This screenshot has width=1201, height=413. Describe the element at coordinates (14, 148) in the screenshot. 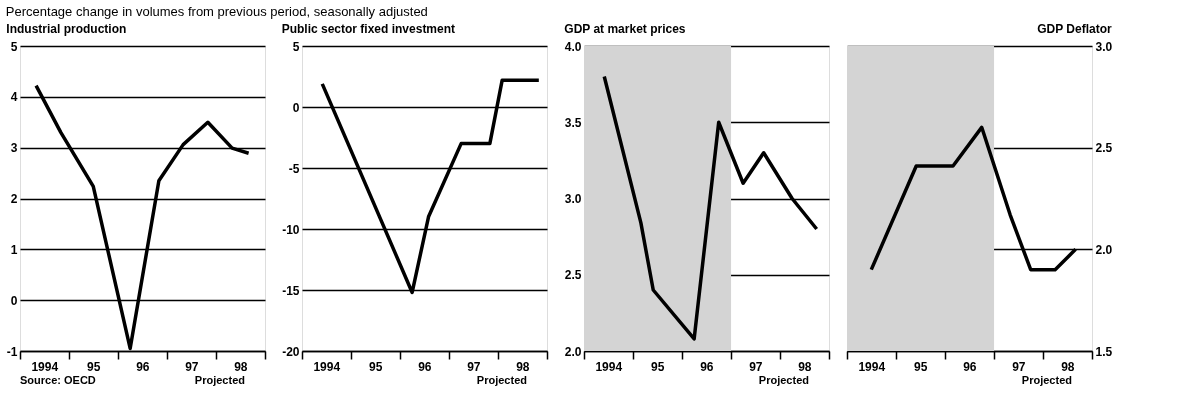

I see `y-tick-label: 3` at that location.